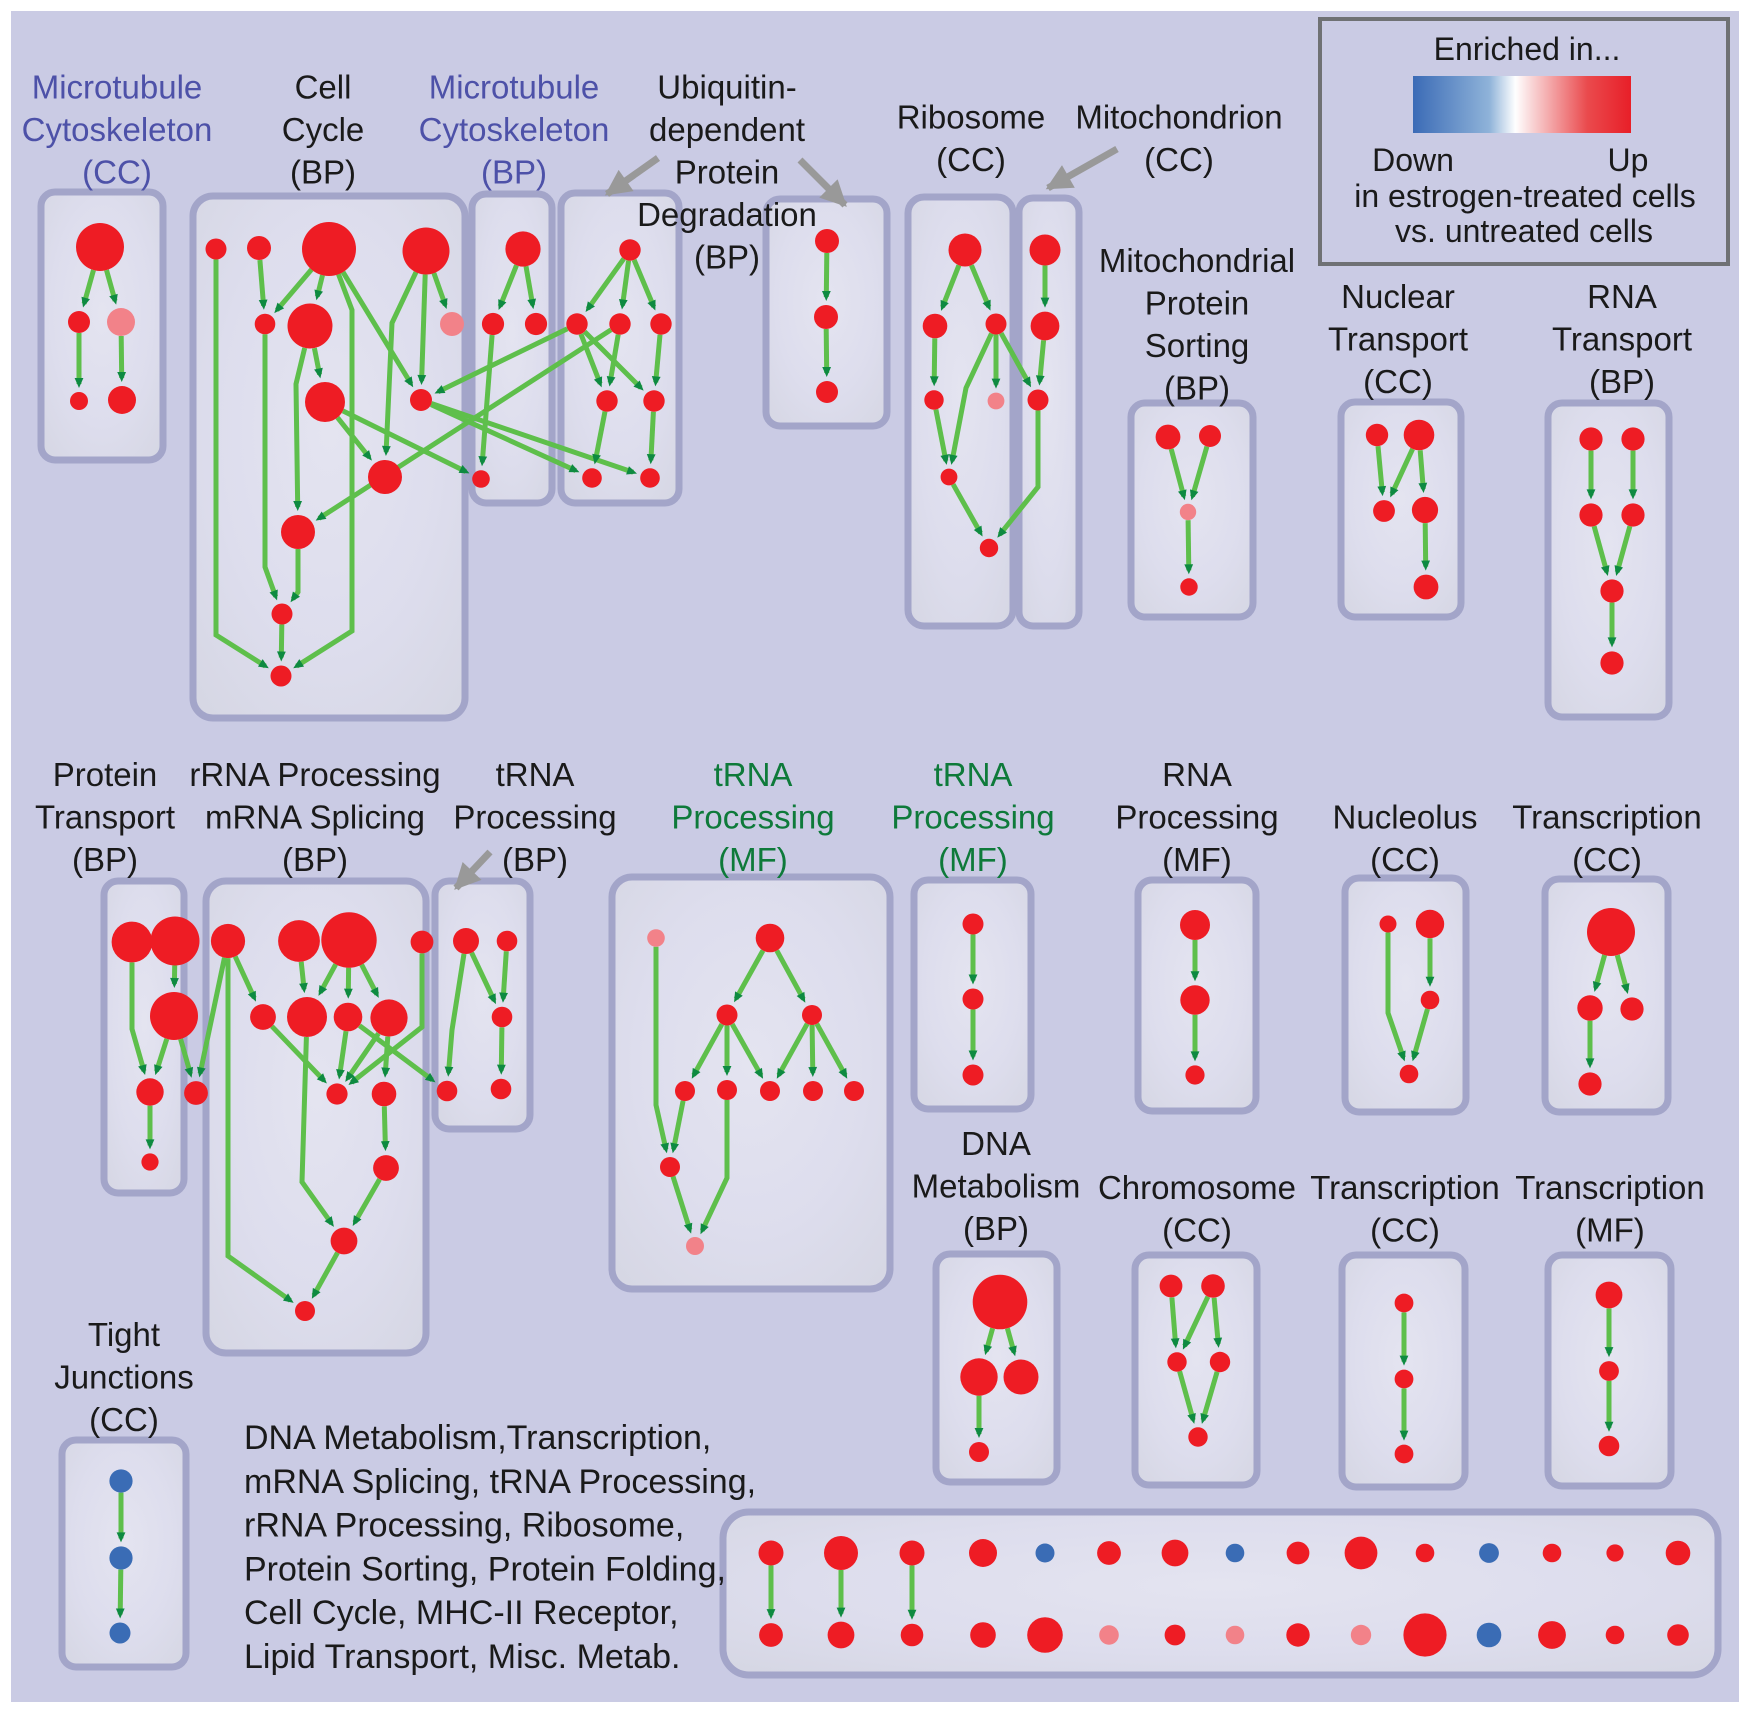 This screenshot has width=1750, height=1715. What do you see at coordinates (1398, 296) in the screenshot?
I see `svg-text: Nuclear` at bounding box center [1398, 296].